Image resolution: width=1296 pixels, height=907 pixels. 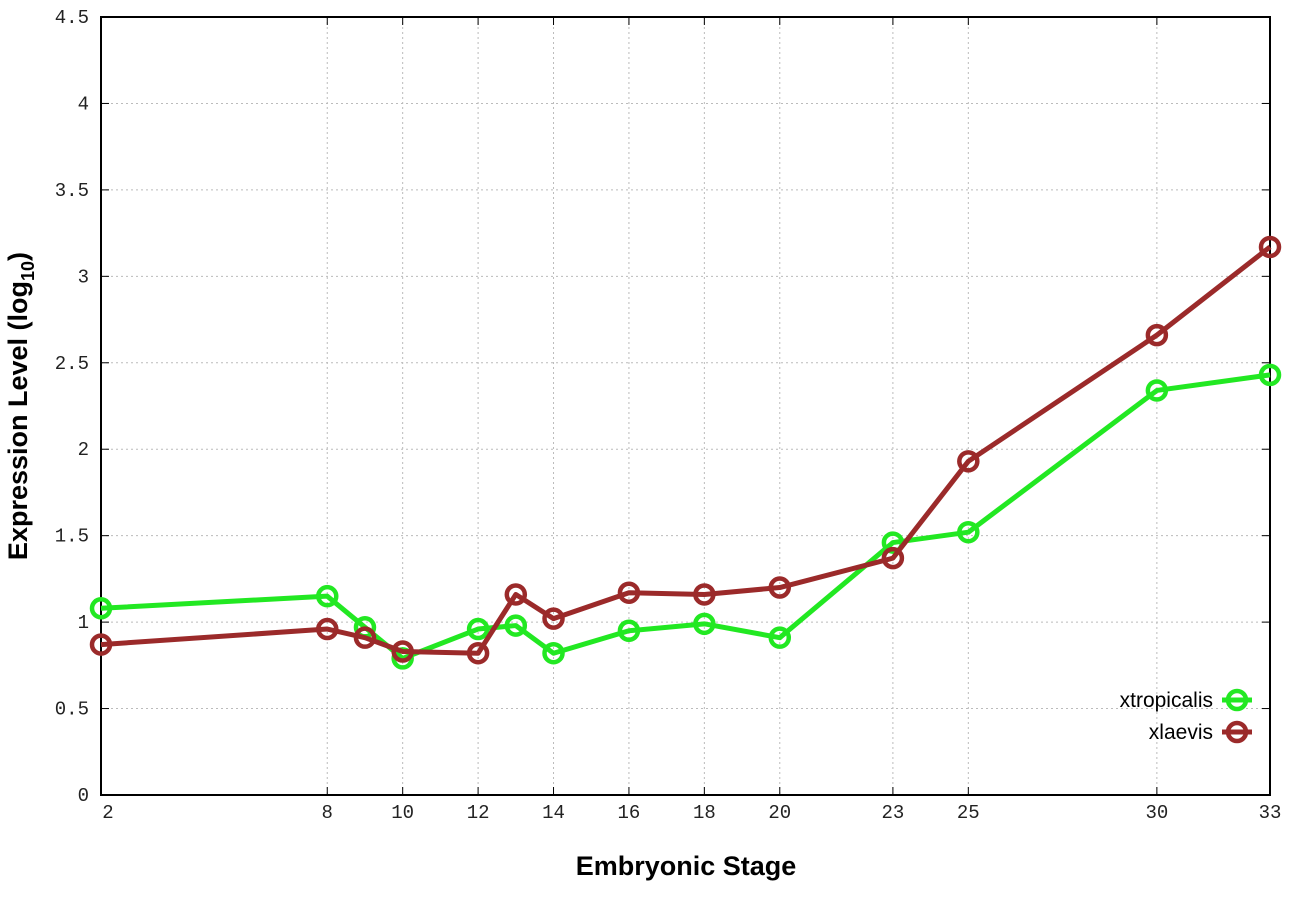 What do you see at coordinates (72, 191) in the screenshot?
I see `y-tick-label: 3.5` at bounding box center [72, 191].